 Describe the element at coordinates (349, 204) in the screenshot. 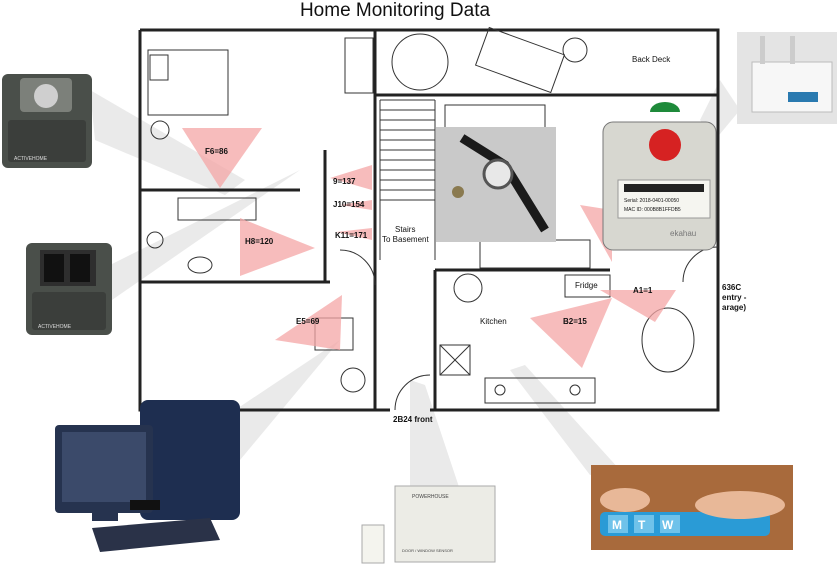

I see `sensor-label-j10: J10=154` at that location.